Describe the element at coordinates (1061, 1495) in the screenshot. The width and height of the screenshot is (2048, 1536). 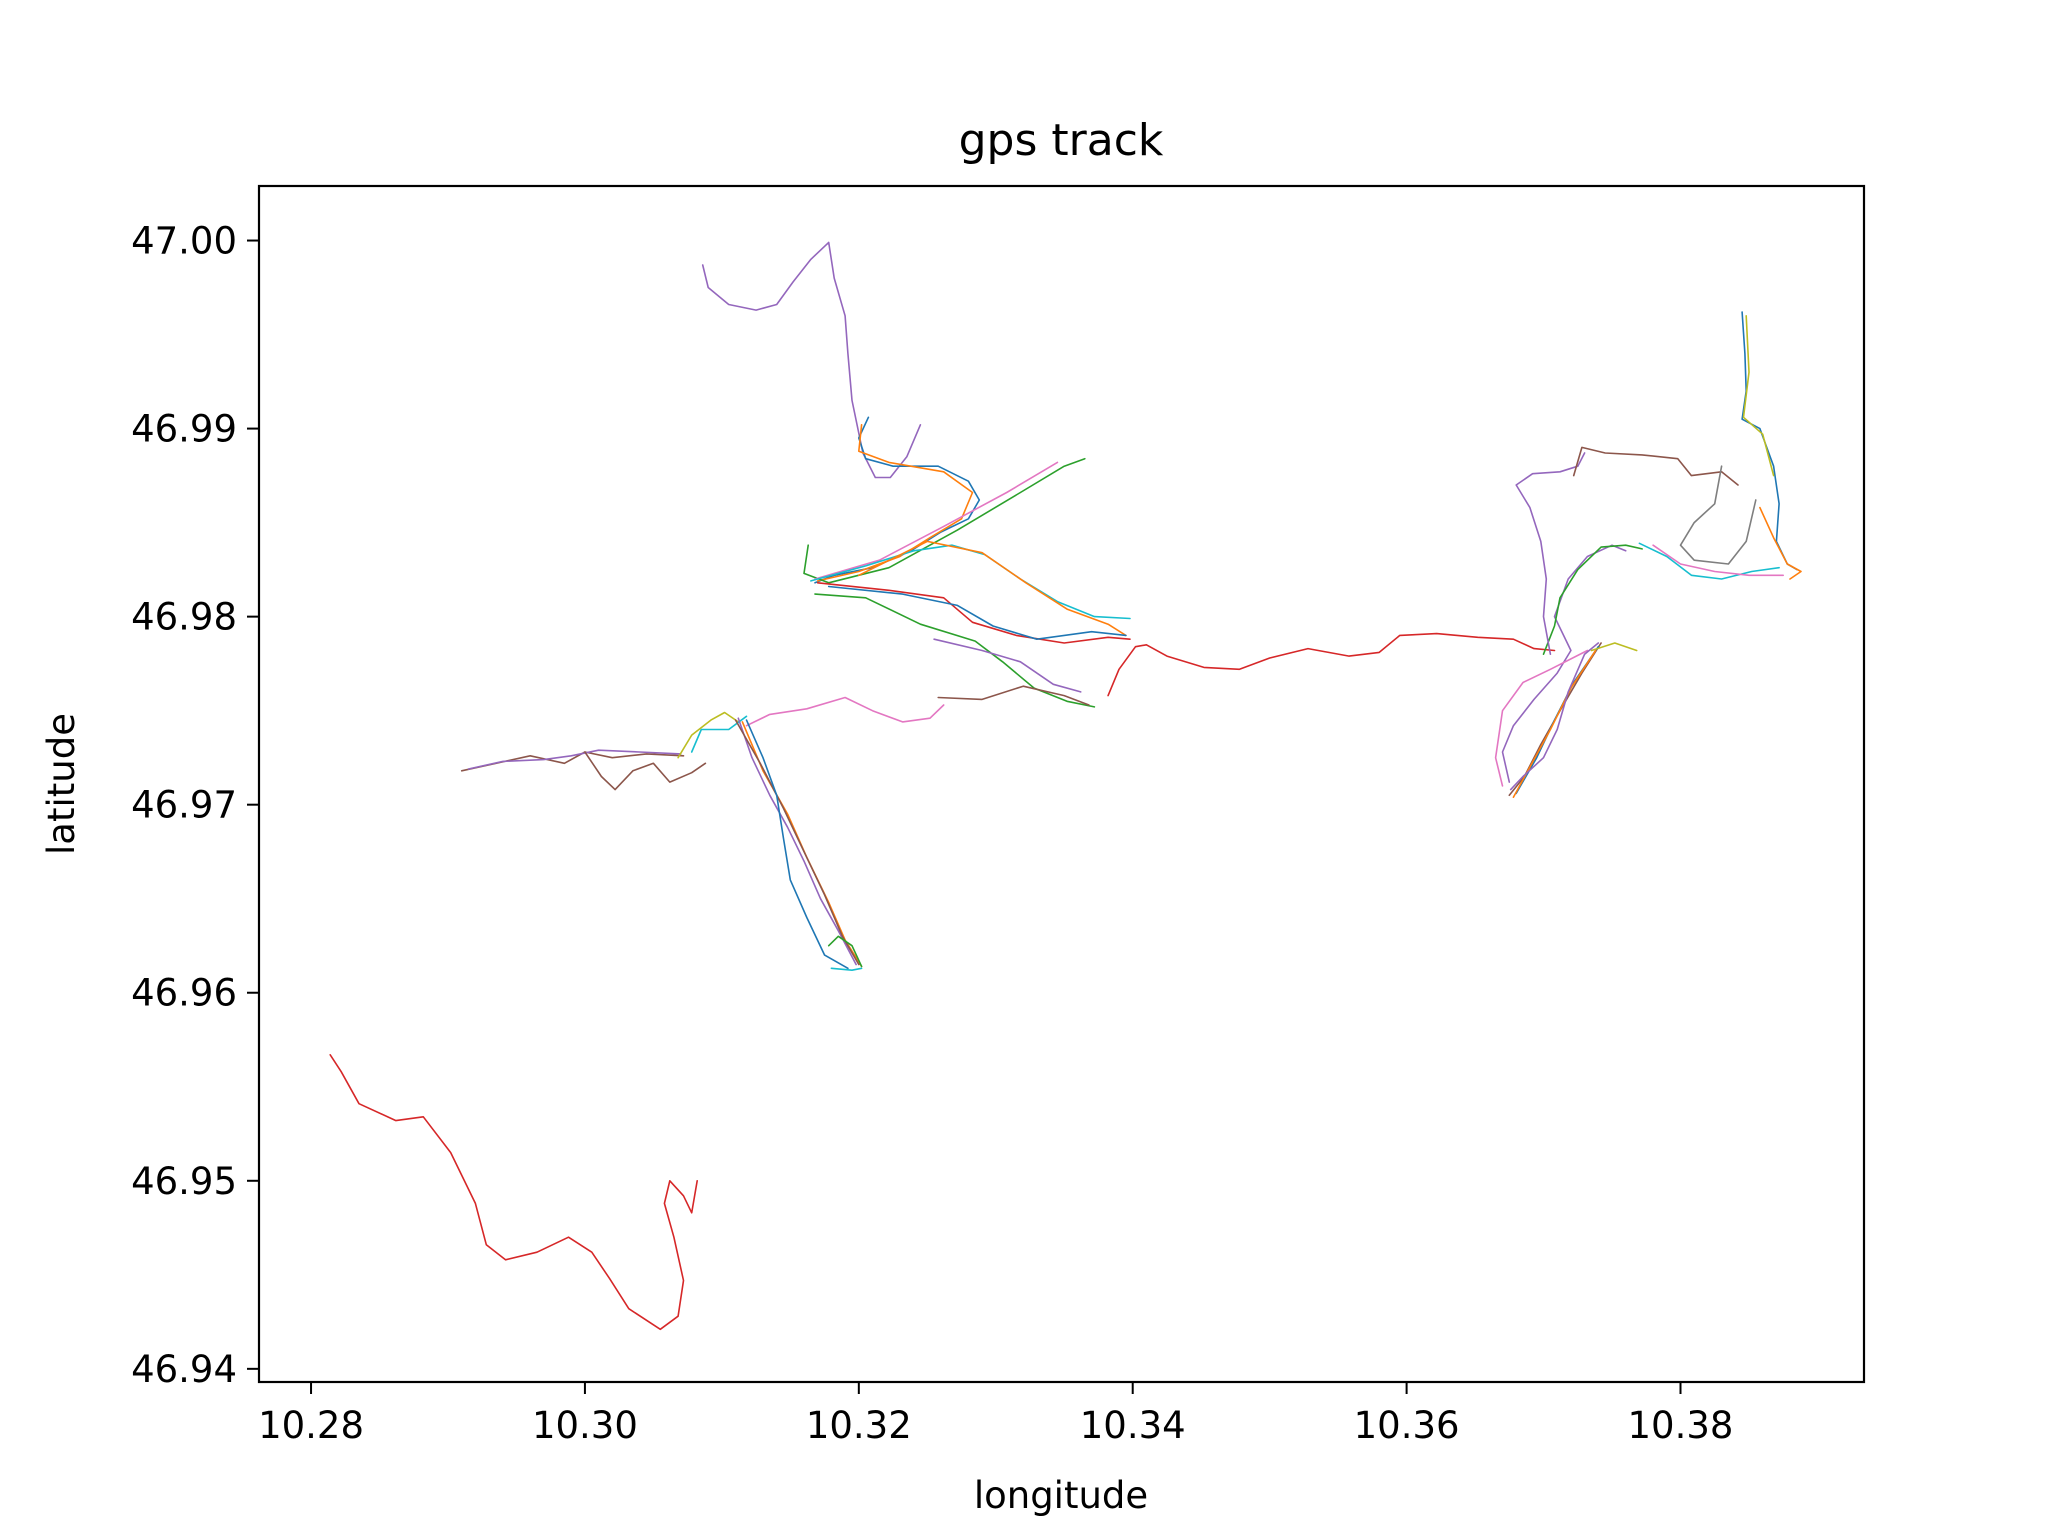
I see `x-axis-label: longitude` at that location.